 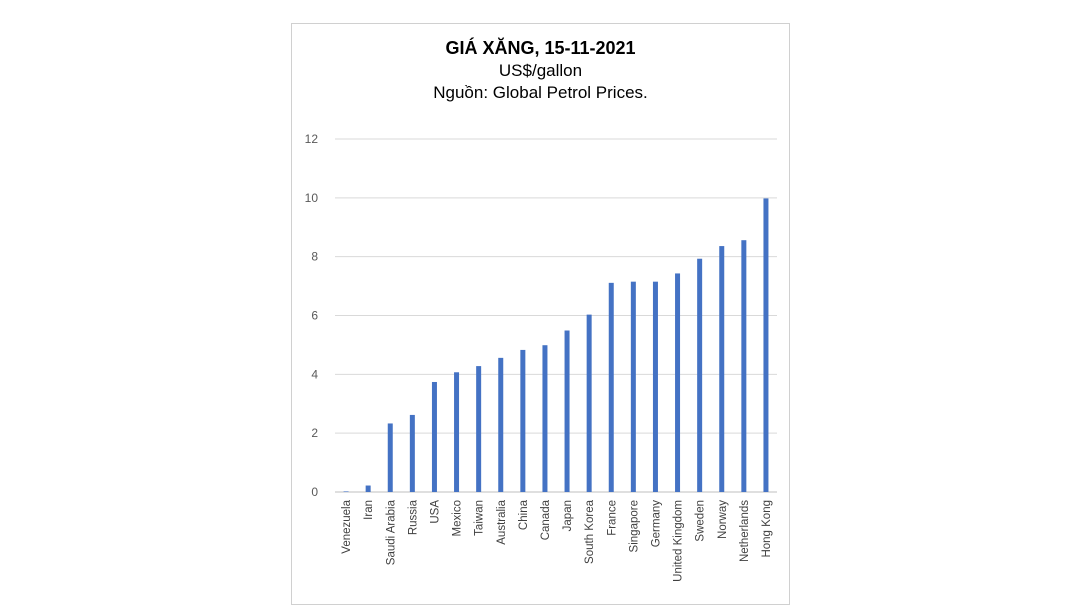 What do you see at coordinates (480, 518) in the screenshot?
I see `x-tick-label: Taiwan` at bounding box center [480, 518].